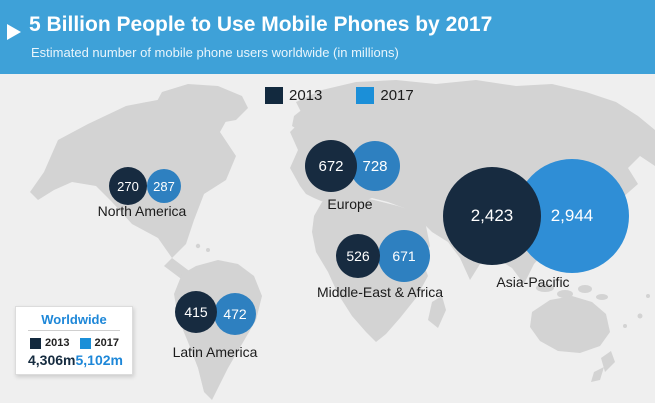  What do you see at coordinates (437, 312) in the screenshot?
I see `madagascar` at bounding box center [437, 312].